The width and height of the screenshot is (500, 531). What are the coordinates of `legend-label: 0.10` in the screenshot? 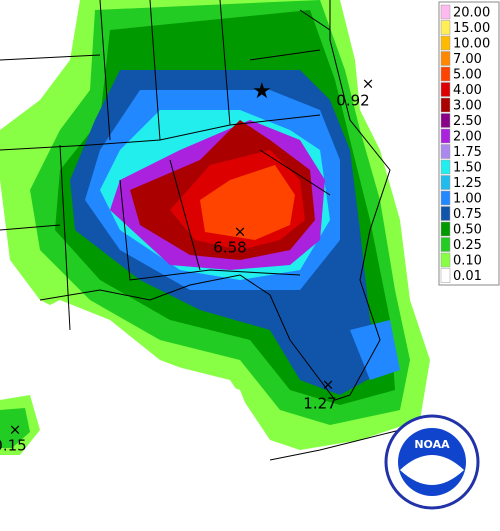 It's located at (467, 261).